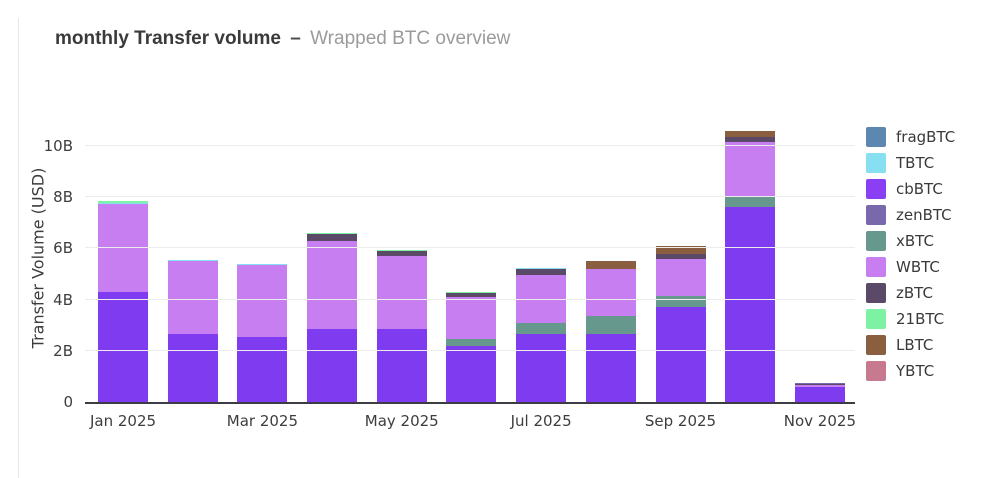 The height and width of the screenshot is (478, 996). I want to click on legend-item-fragBTC: fragBTC, so click(910, 137).